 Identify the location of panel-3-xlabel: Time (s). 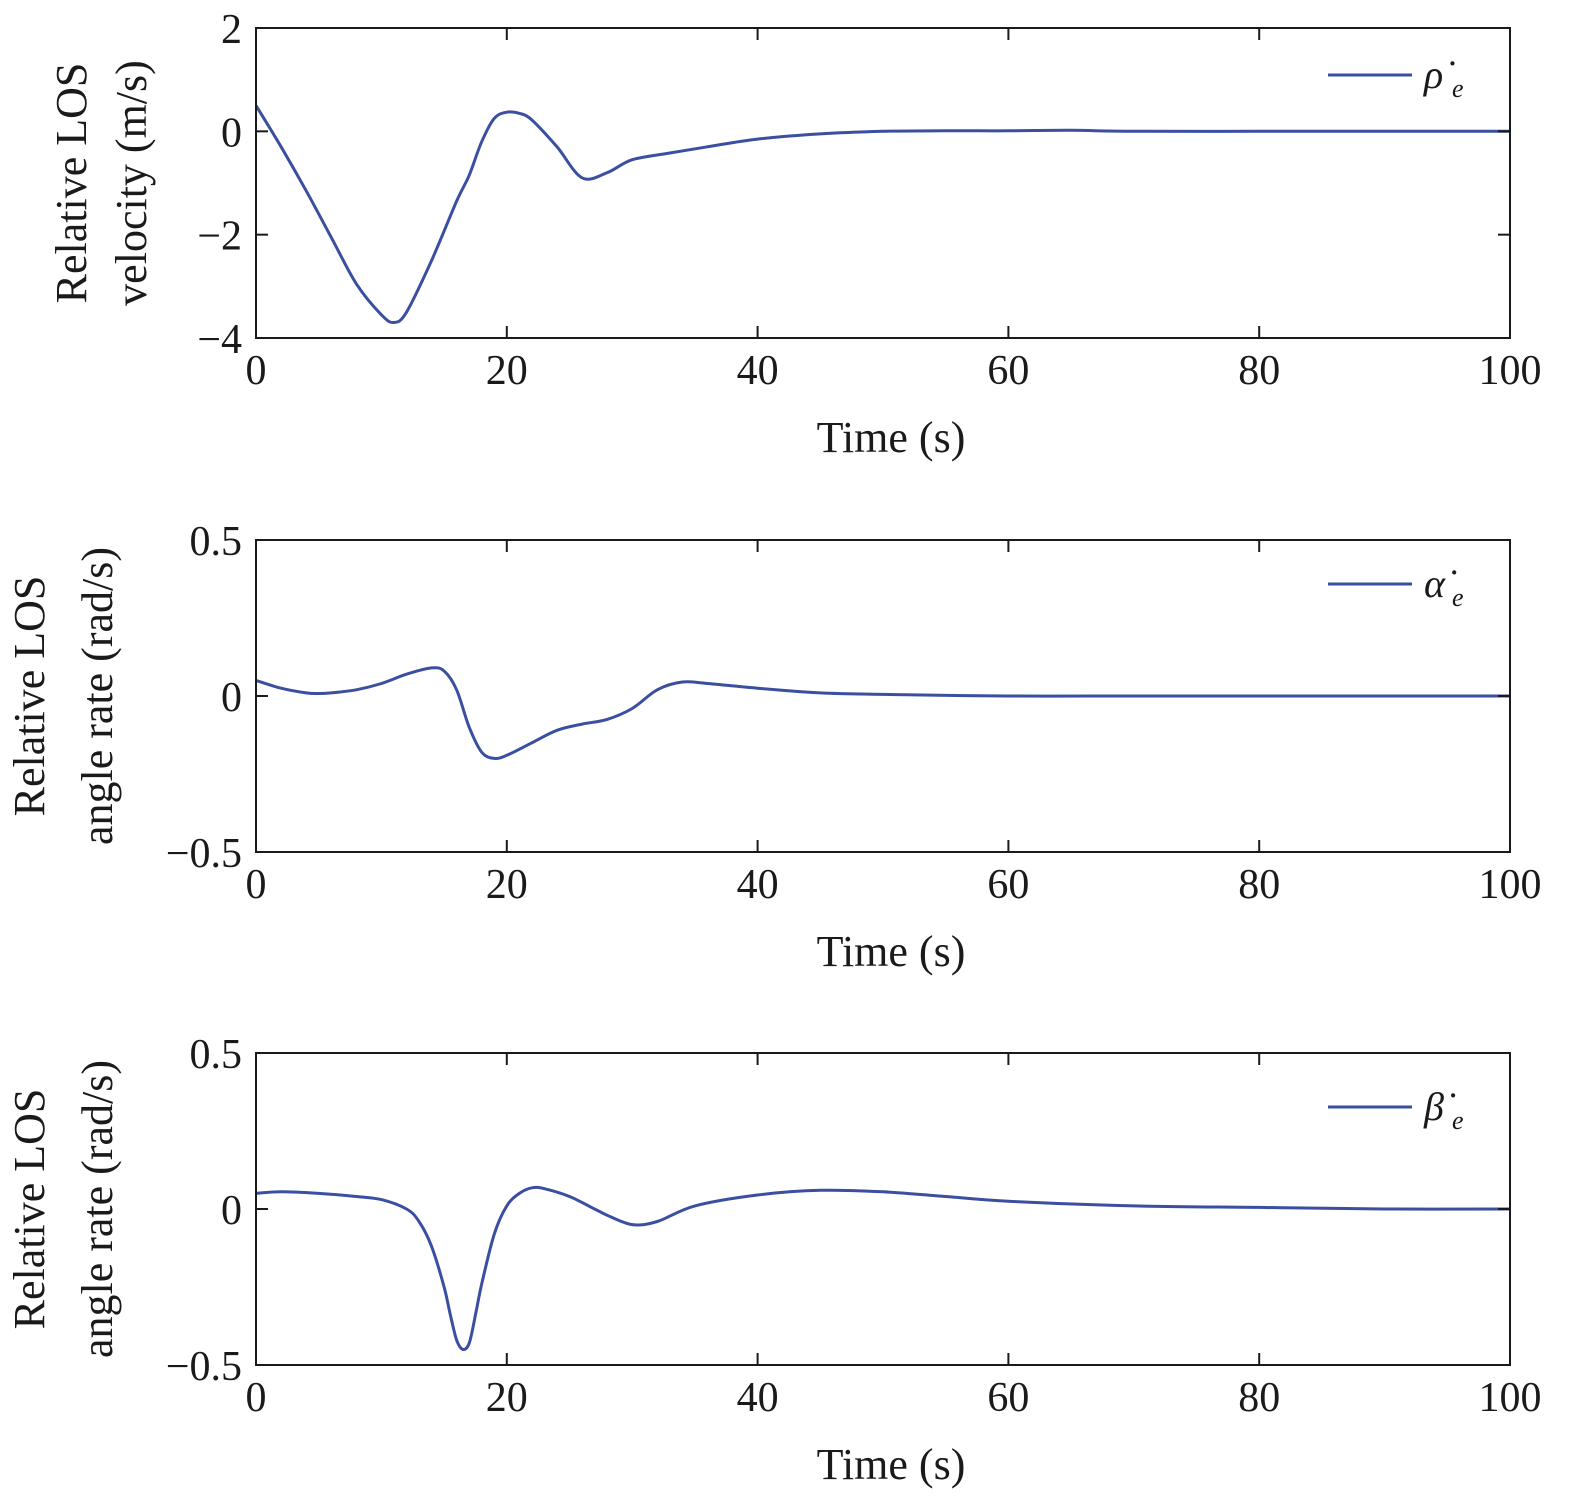
(891, 1464).